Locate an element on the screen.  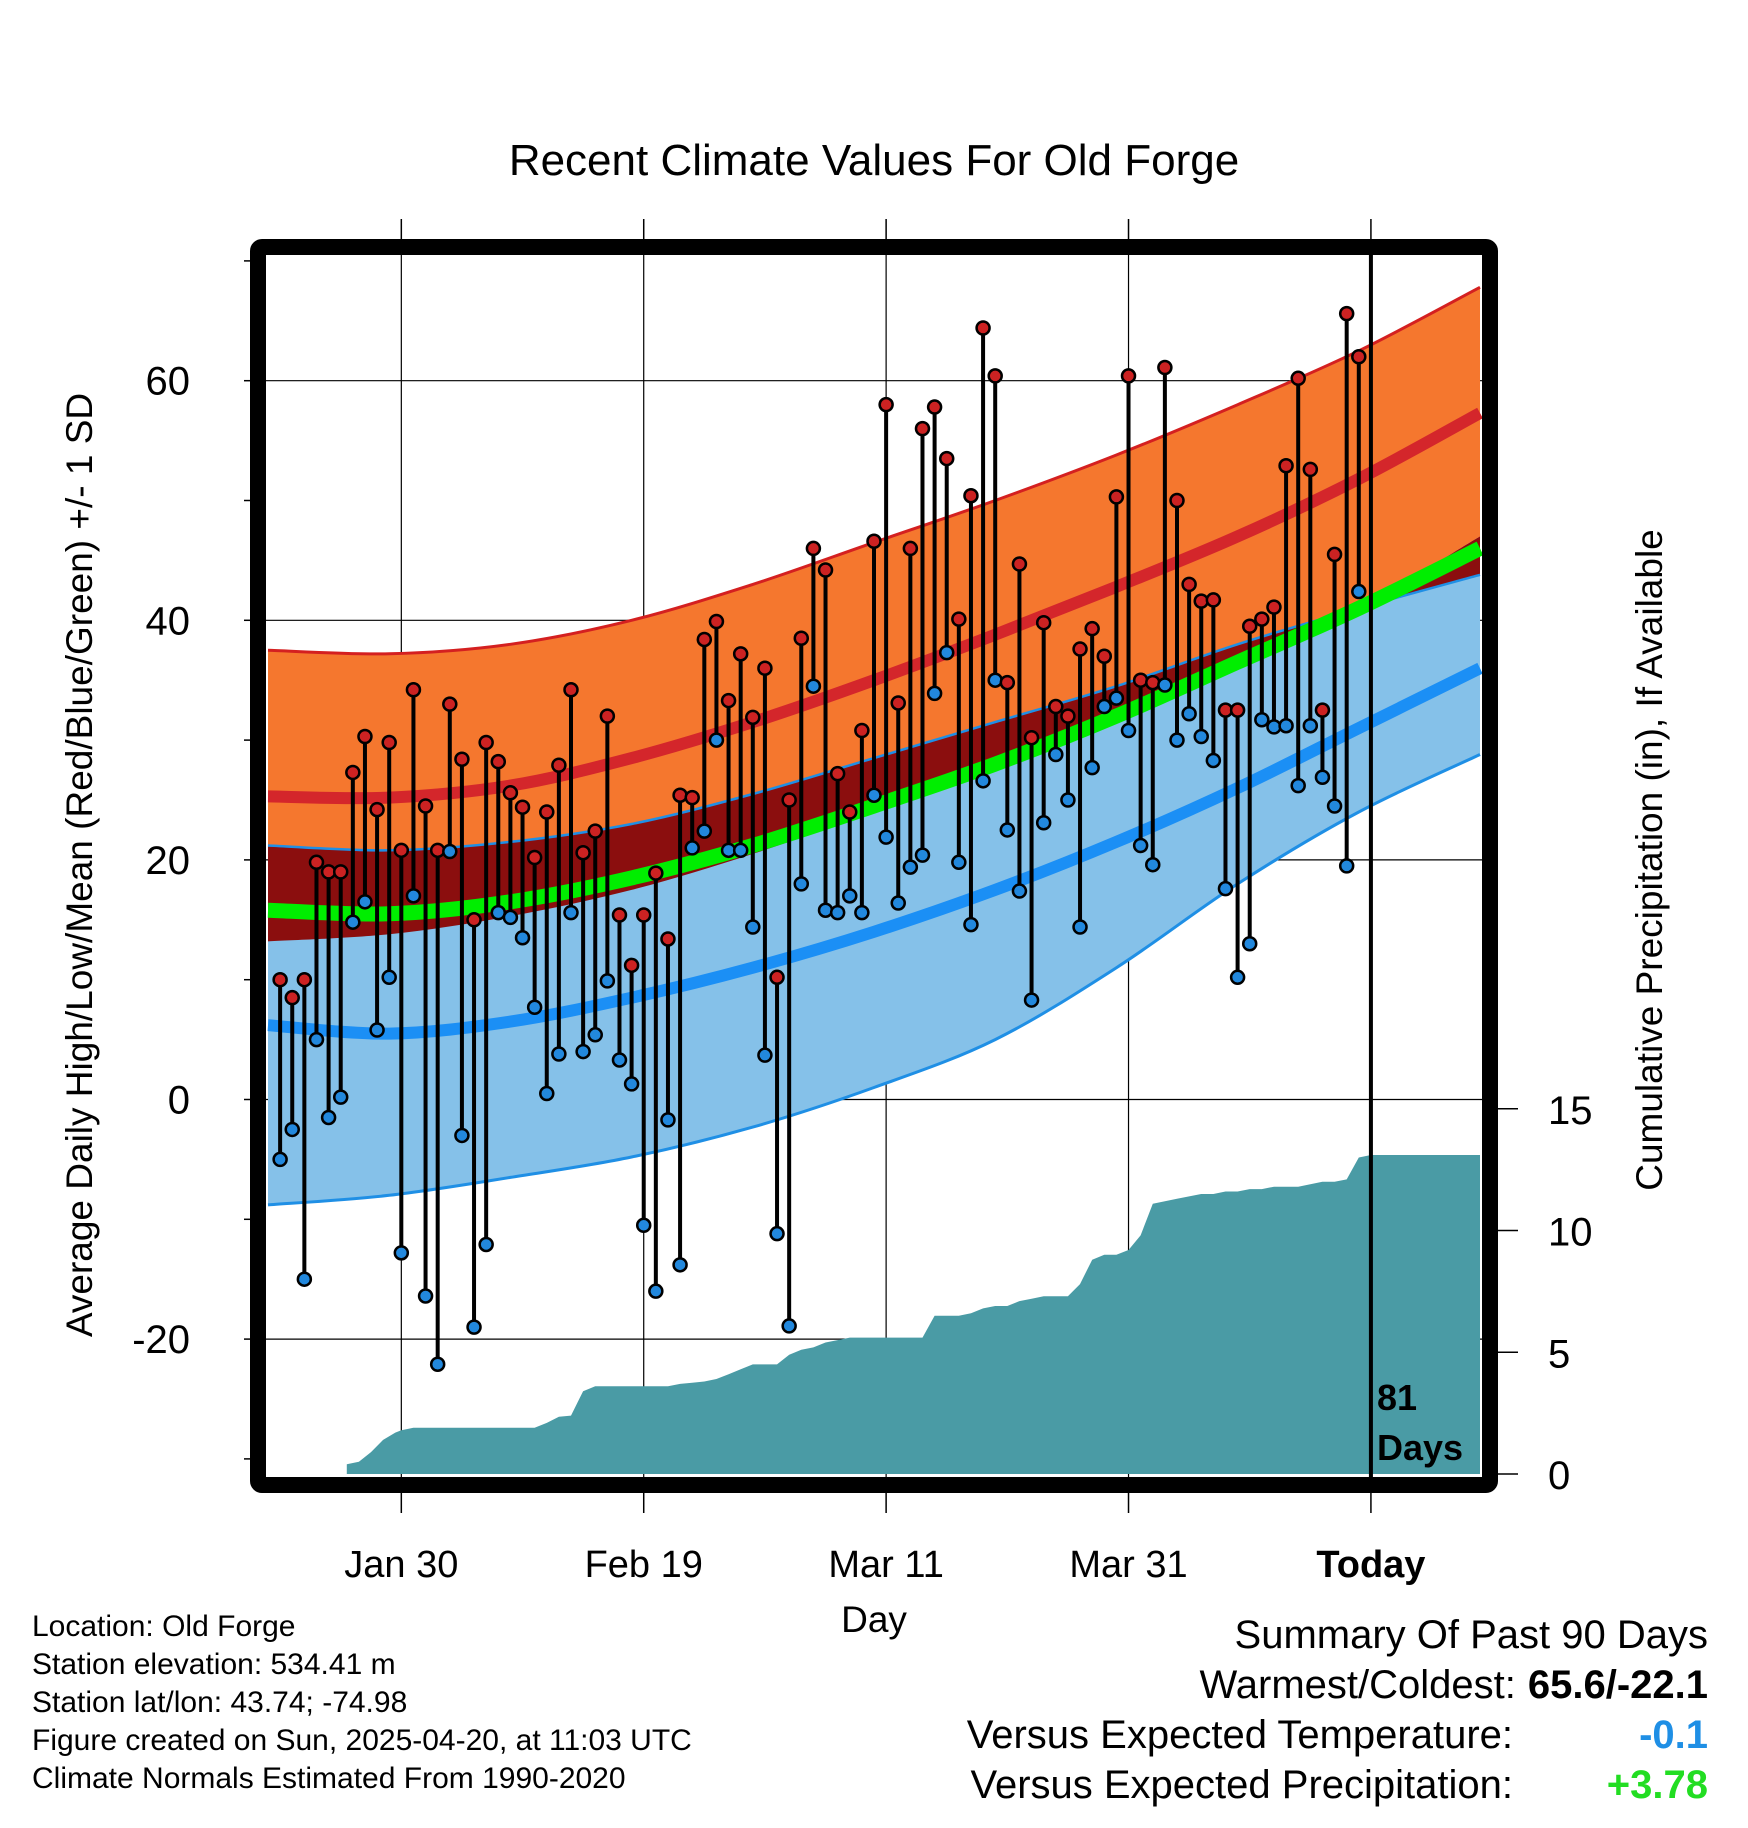
elevation-text: Station elevation: 534.41 m is located at coordinates (214, 1664).